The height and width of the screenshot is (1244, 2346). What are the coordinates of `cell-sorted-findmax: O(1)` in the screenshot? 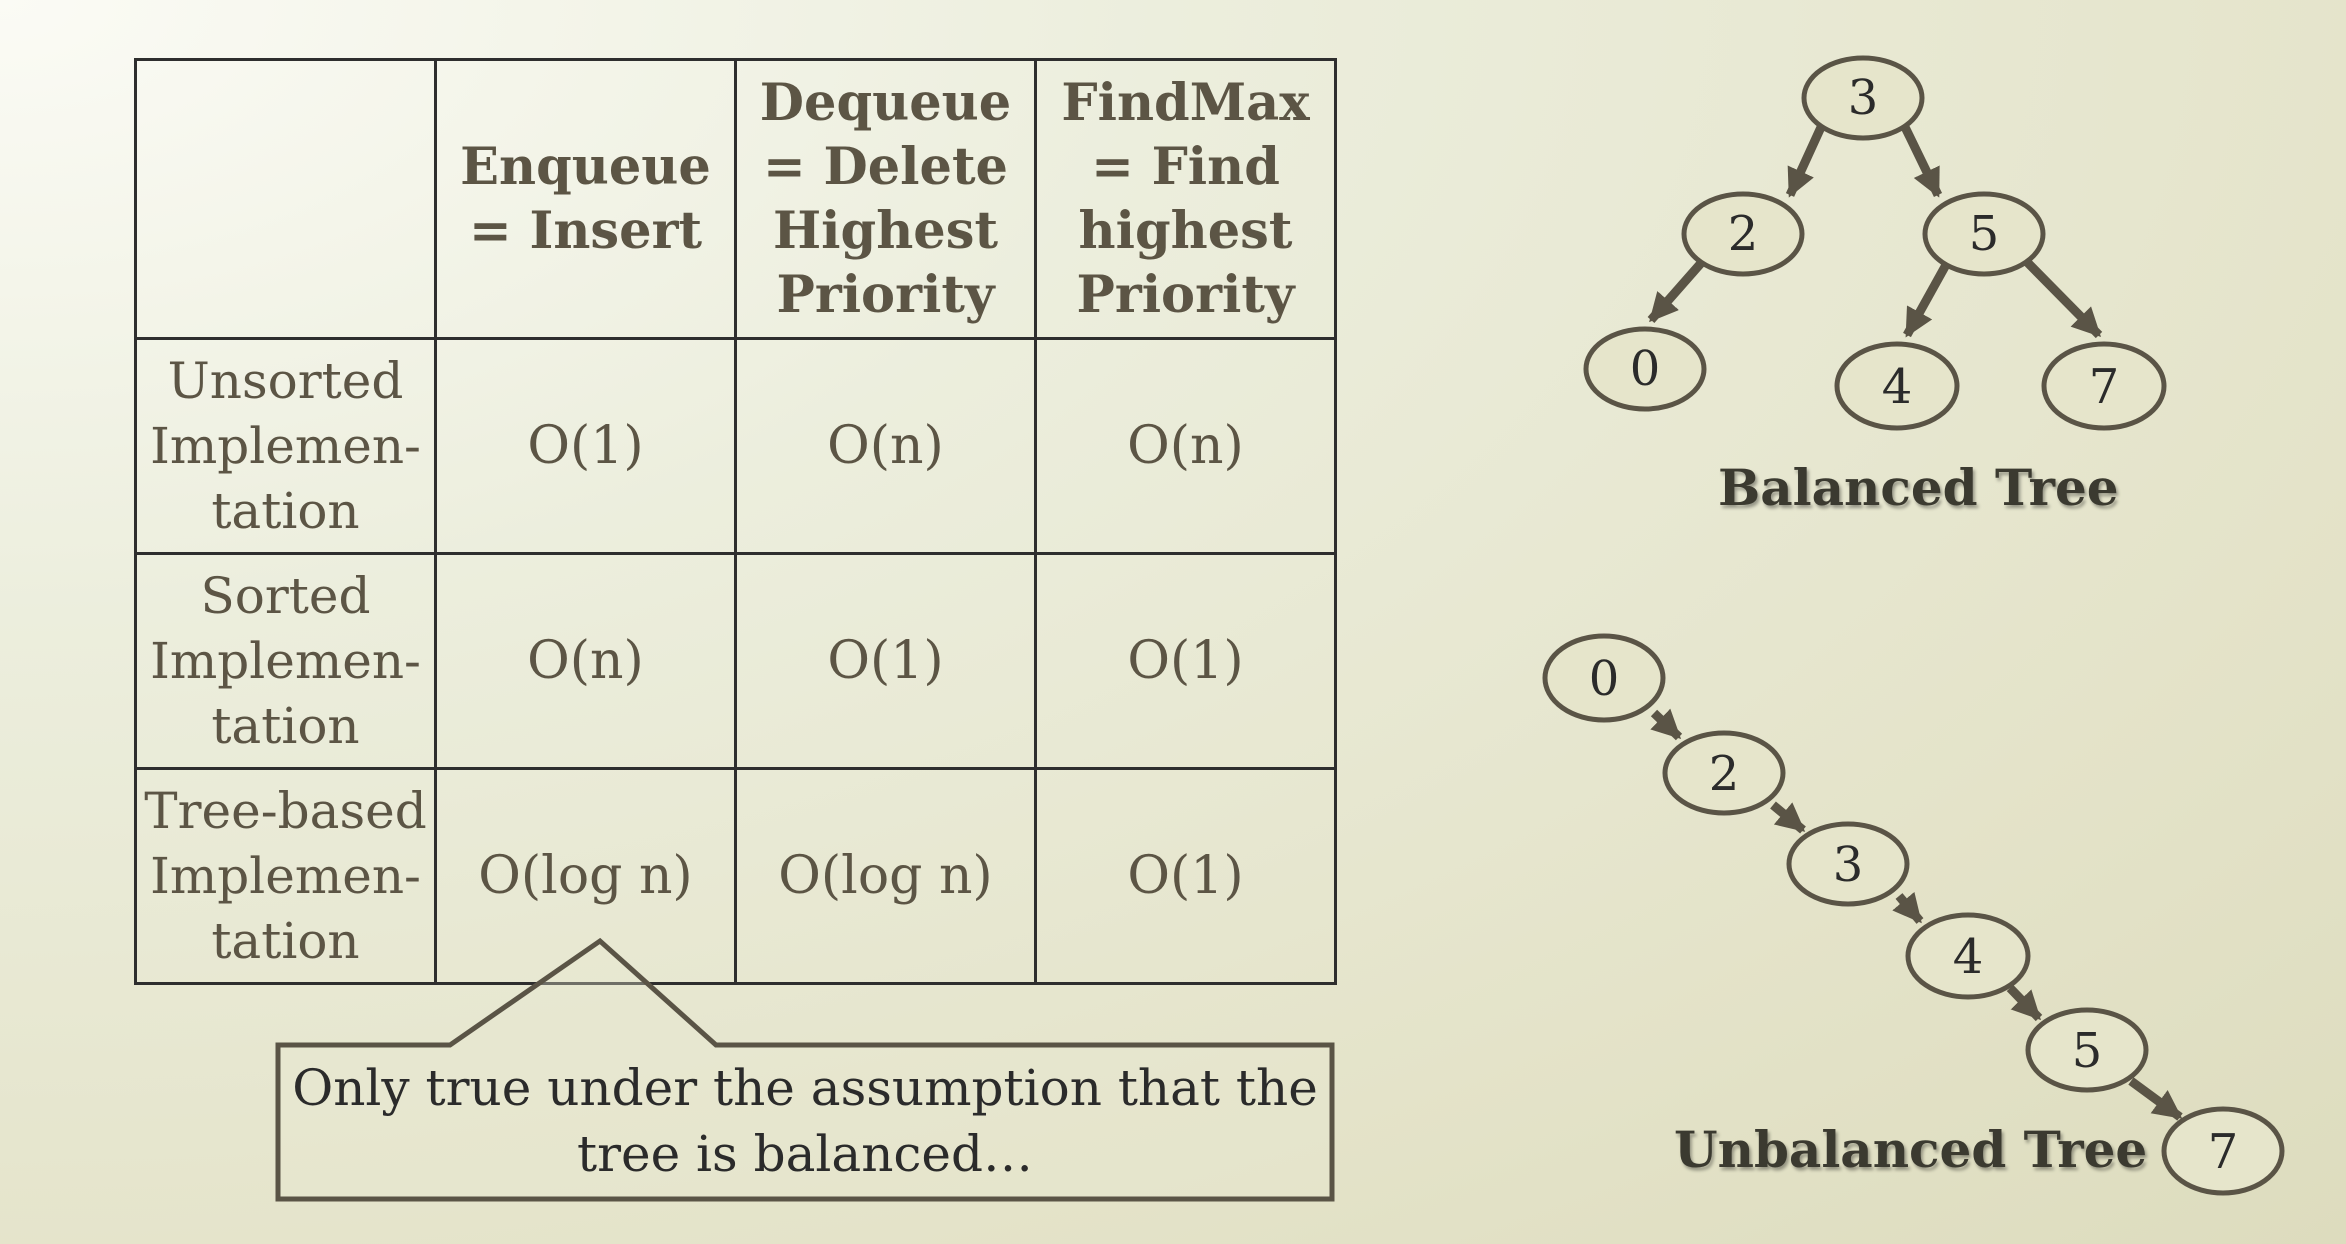 It's located at (1185, 661).